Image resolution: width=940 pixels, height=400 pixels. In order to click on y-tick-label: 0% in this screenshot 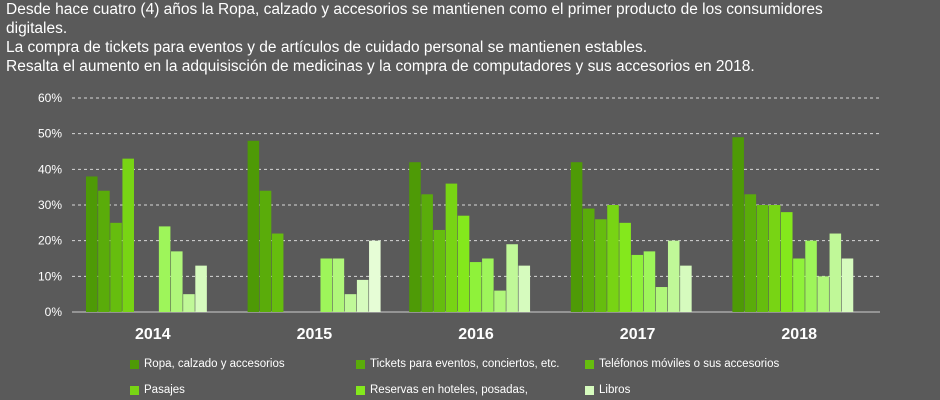, I will do `click(54, 312)`.